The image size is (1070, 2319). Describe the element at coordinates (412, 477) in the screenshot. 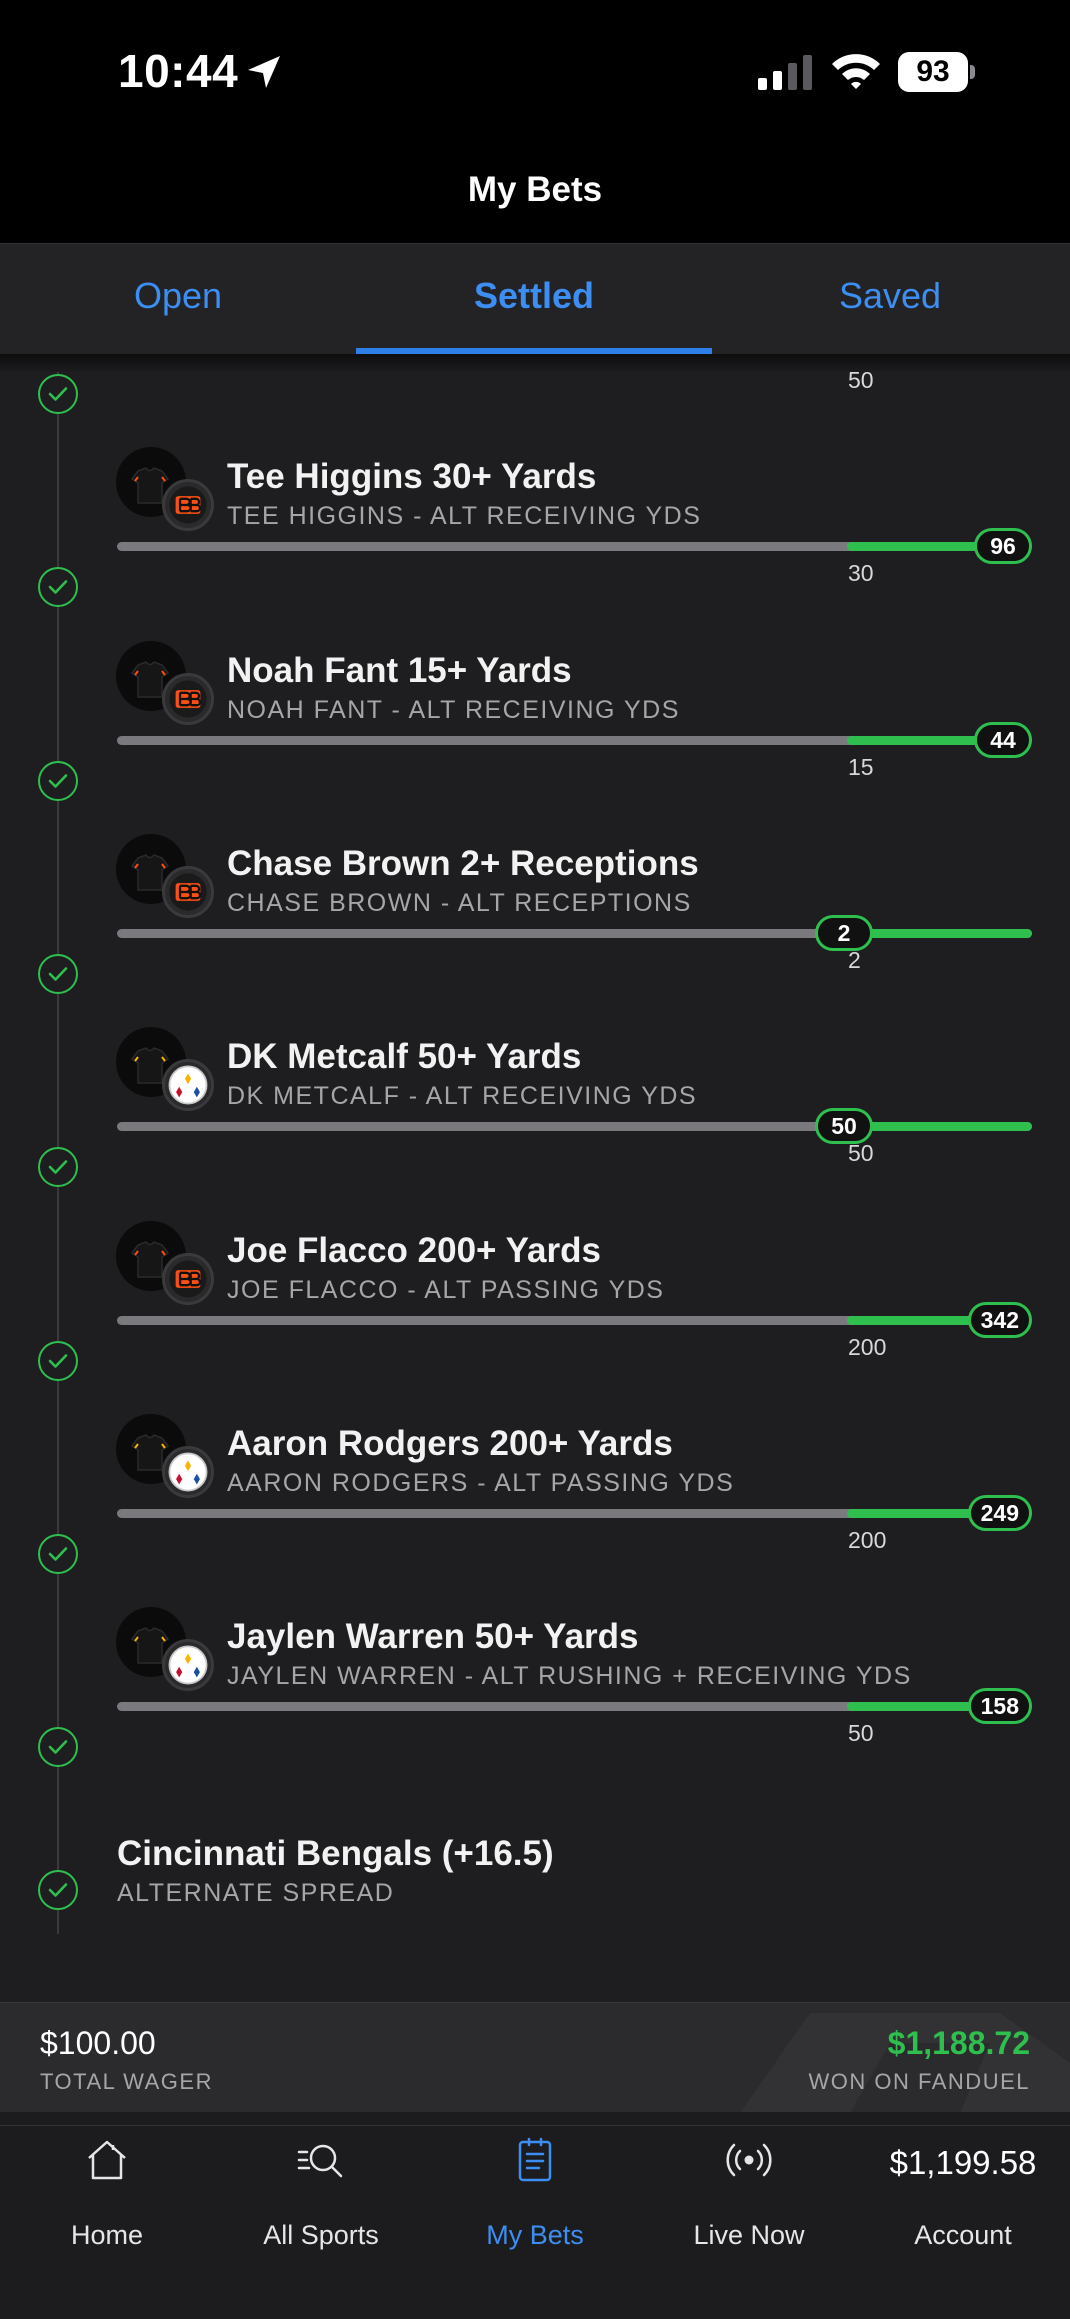

I see `leg-title: Tee Higgins 30+ Yards` at that location.